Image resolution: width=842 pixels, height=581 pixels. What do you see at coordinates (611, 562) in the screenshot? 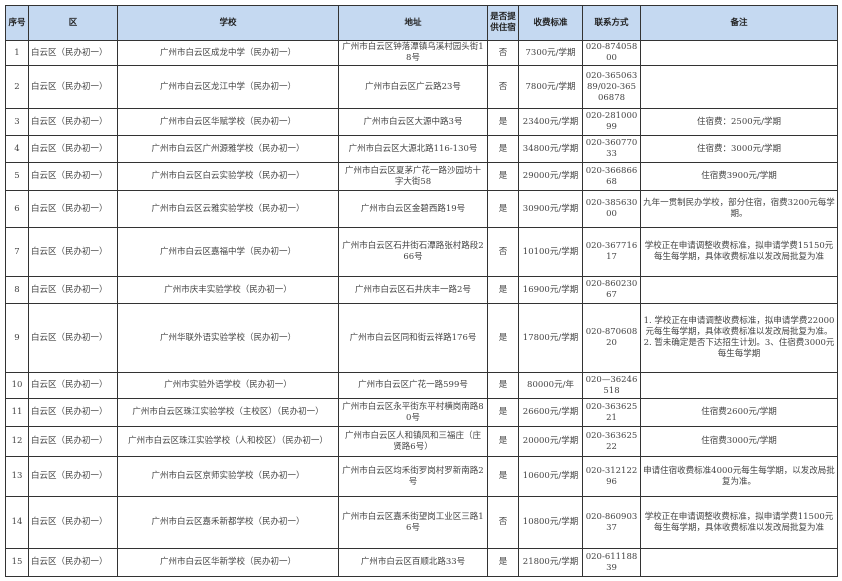
I see `contact-cell: 020-61118839` at bounding box center [611, 562].